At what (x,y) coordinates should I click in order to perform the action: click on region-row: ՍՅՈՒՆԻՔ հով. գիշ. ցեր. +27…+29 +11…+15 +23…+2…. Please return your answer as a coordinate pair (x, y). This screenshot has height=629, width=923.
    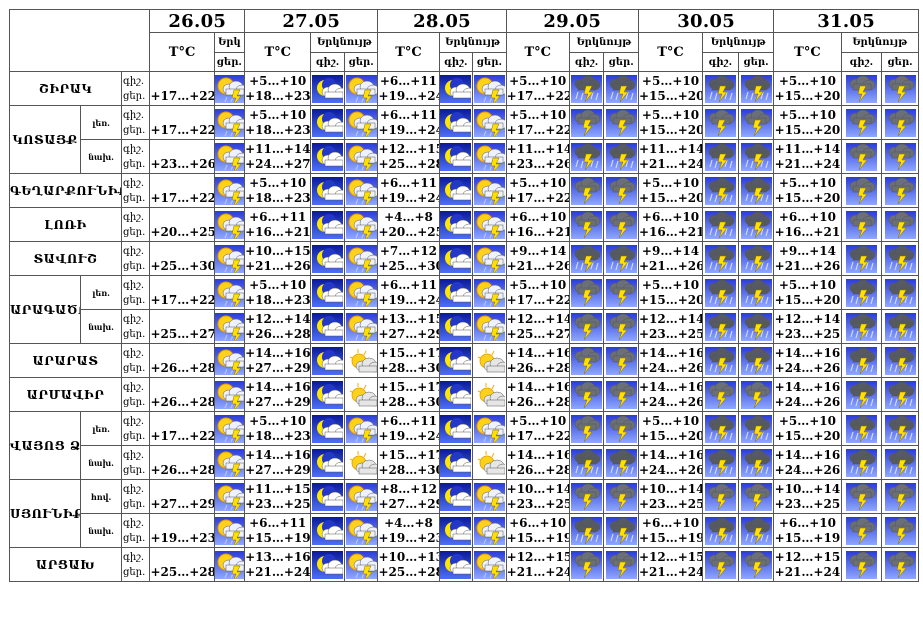
    Looking at the image, I should click on (463, 513).